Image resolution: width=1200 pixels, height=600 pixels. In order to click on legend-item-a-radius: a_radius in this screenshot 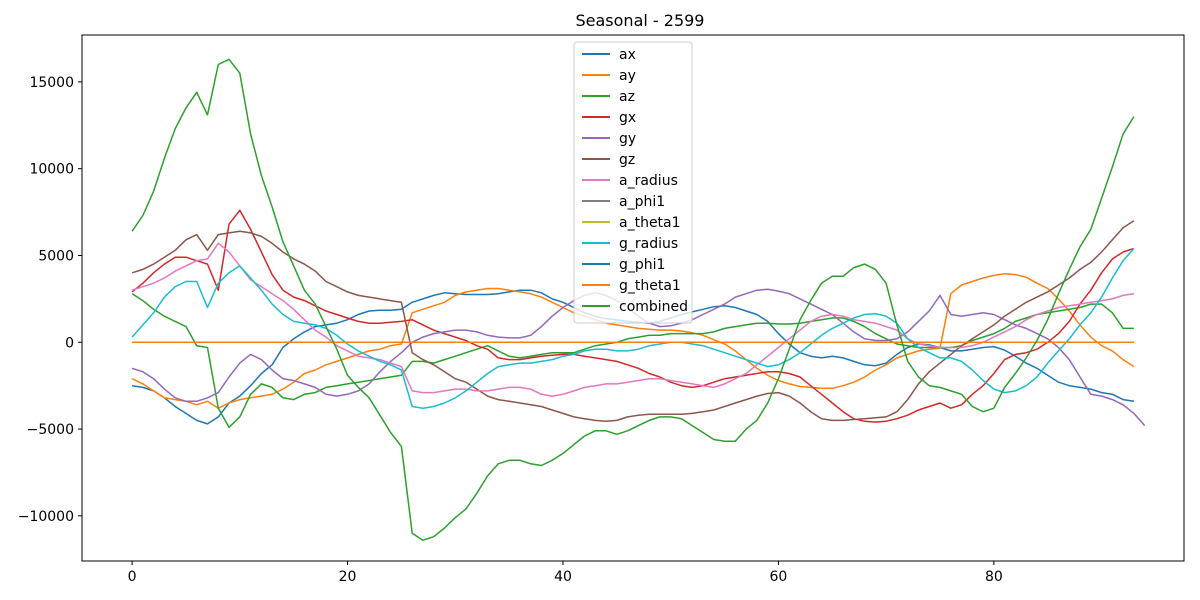, I will do `click(630, 181)`.